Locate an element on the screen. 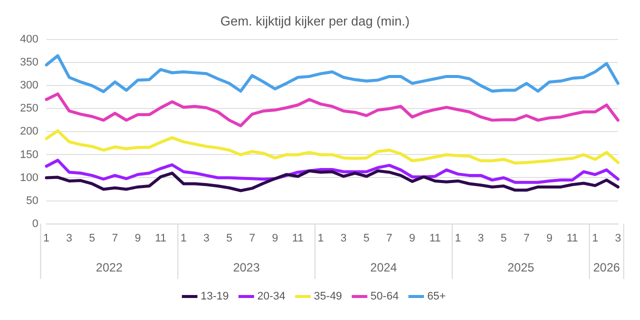 Image resolution: width=640 pixels, height=320 pixels. legend-label: 35-49 is located at coordinates (328, 296).